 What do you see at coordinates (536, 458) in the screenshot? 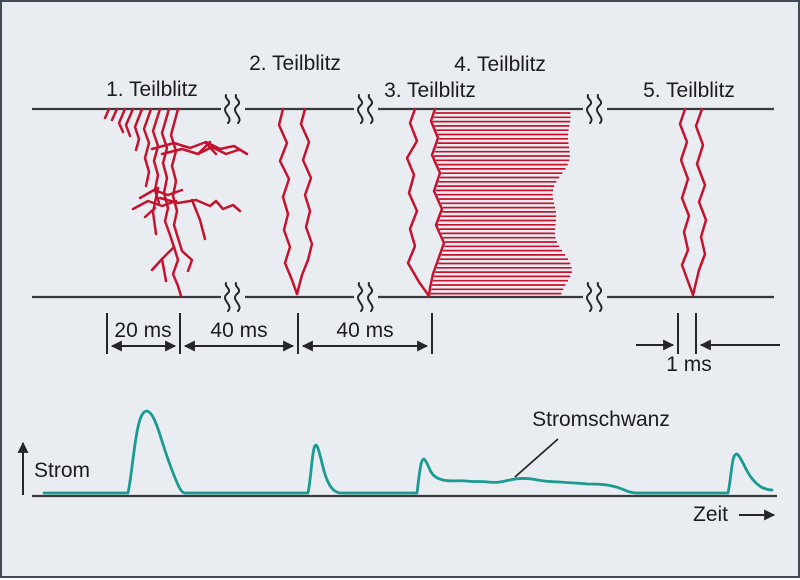
I see `stromschwanz-pointer-line` at bounding box center [536, 458].